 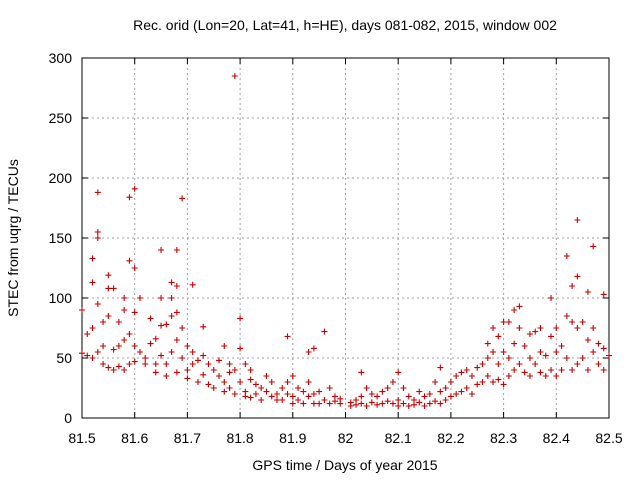 What do you see at coordinates (61, 238) in the screenshot?
I see `y-tick-label: 150` at bounding box center [61, 238].